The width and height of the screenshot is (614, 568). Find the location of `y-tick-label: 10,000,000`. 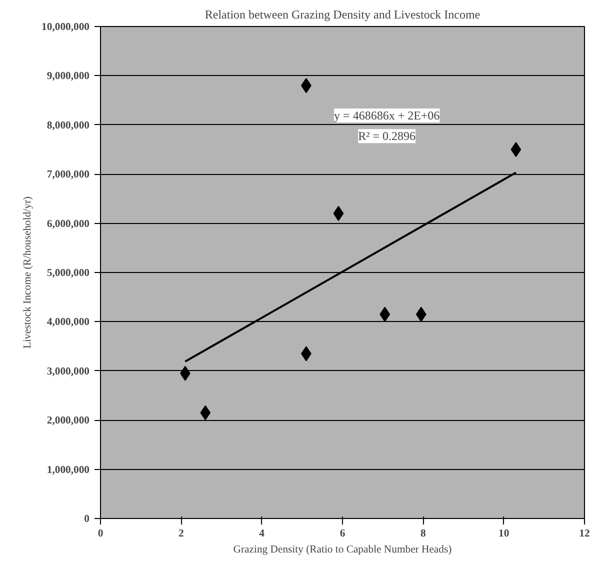

y-tick-label: 10,000,000 is located at coordinates (66, 27).